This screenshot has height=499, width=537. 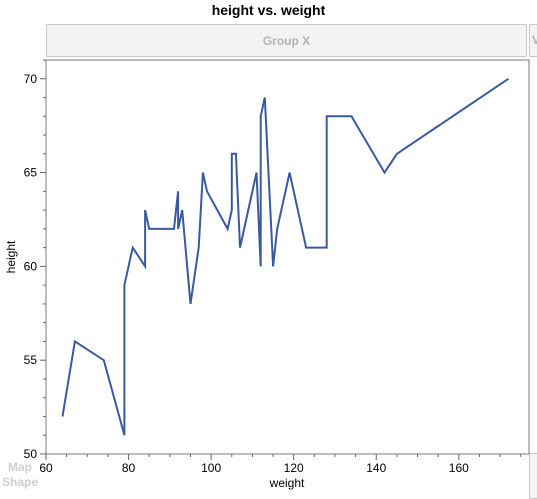 I want to click on y-tick-label: 55, so click(x=31, y=360).